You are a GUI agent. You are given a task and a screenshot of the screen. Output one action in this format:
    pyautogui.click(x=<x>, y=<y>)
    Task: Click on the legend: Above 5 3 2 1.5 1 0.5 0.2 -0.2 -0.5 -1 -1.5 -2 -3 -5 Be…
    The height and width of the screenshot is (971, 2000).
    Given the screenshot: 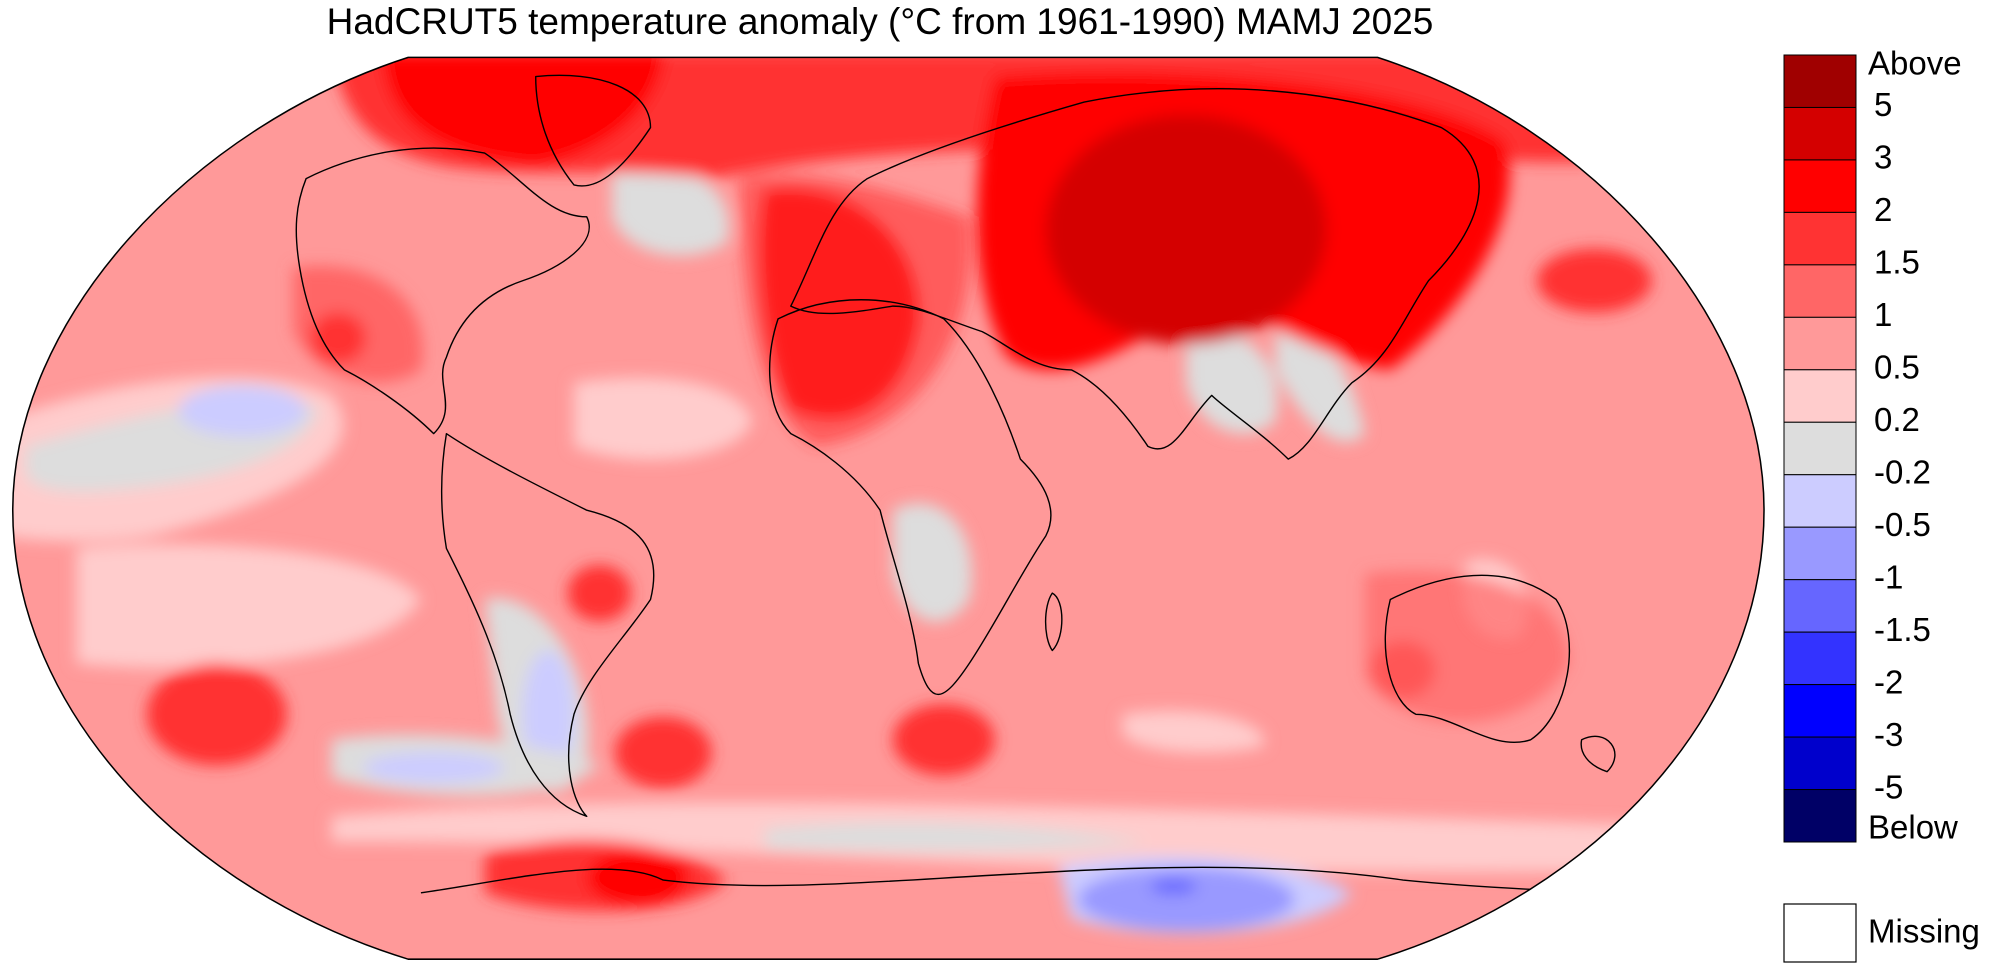 What is the action you would take?
    pyautogui.click(x=1881, y=504)
    